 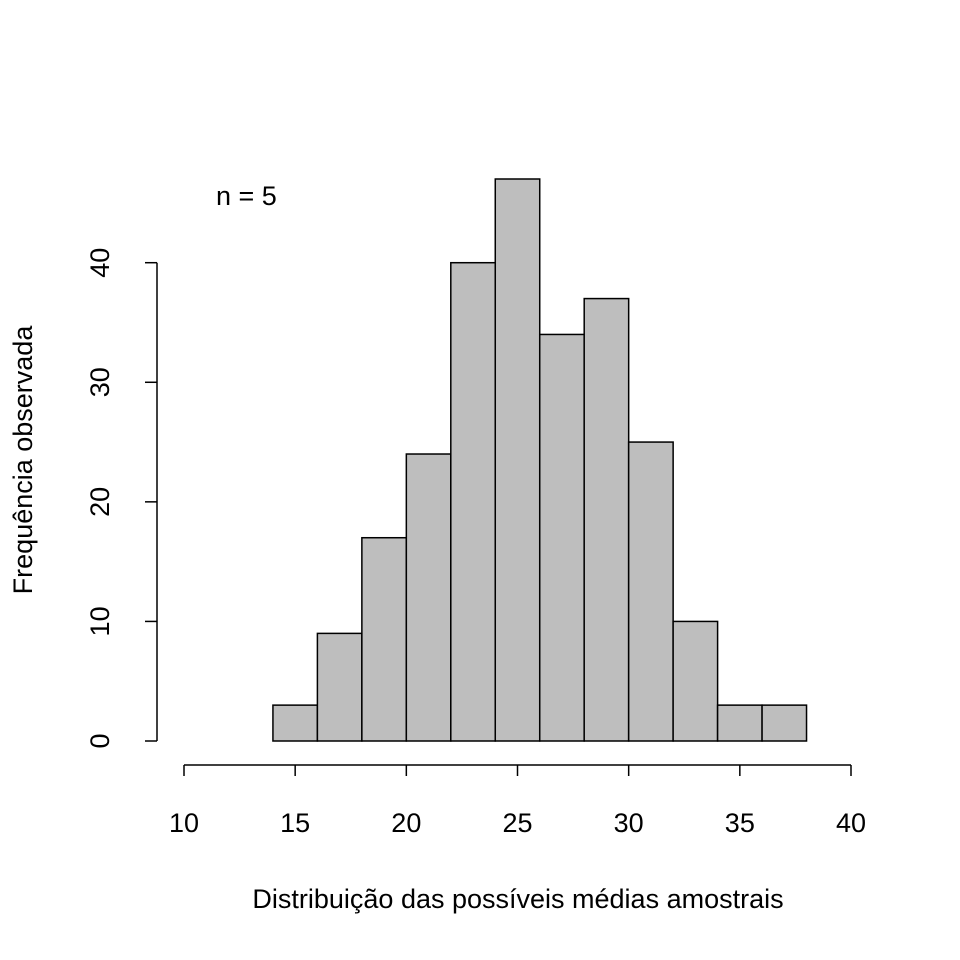 What do you see at coordinates (517, 823) in the screenshot?
I see `x-tick-label: 25` at bounding box center [517, 823].